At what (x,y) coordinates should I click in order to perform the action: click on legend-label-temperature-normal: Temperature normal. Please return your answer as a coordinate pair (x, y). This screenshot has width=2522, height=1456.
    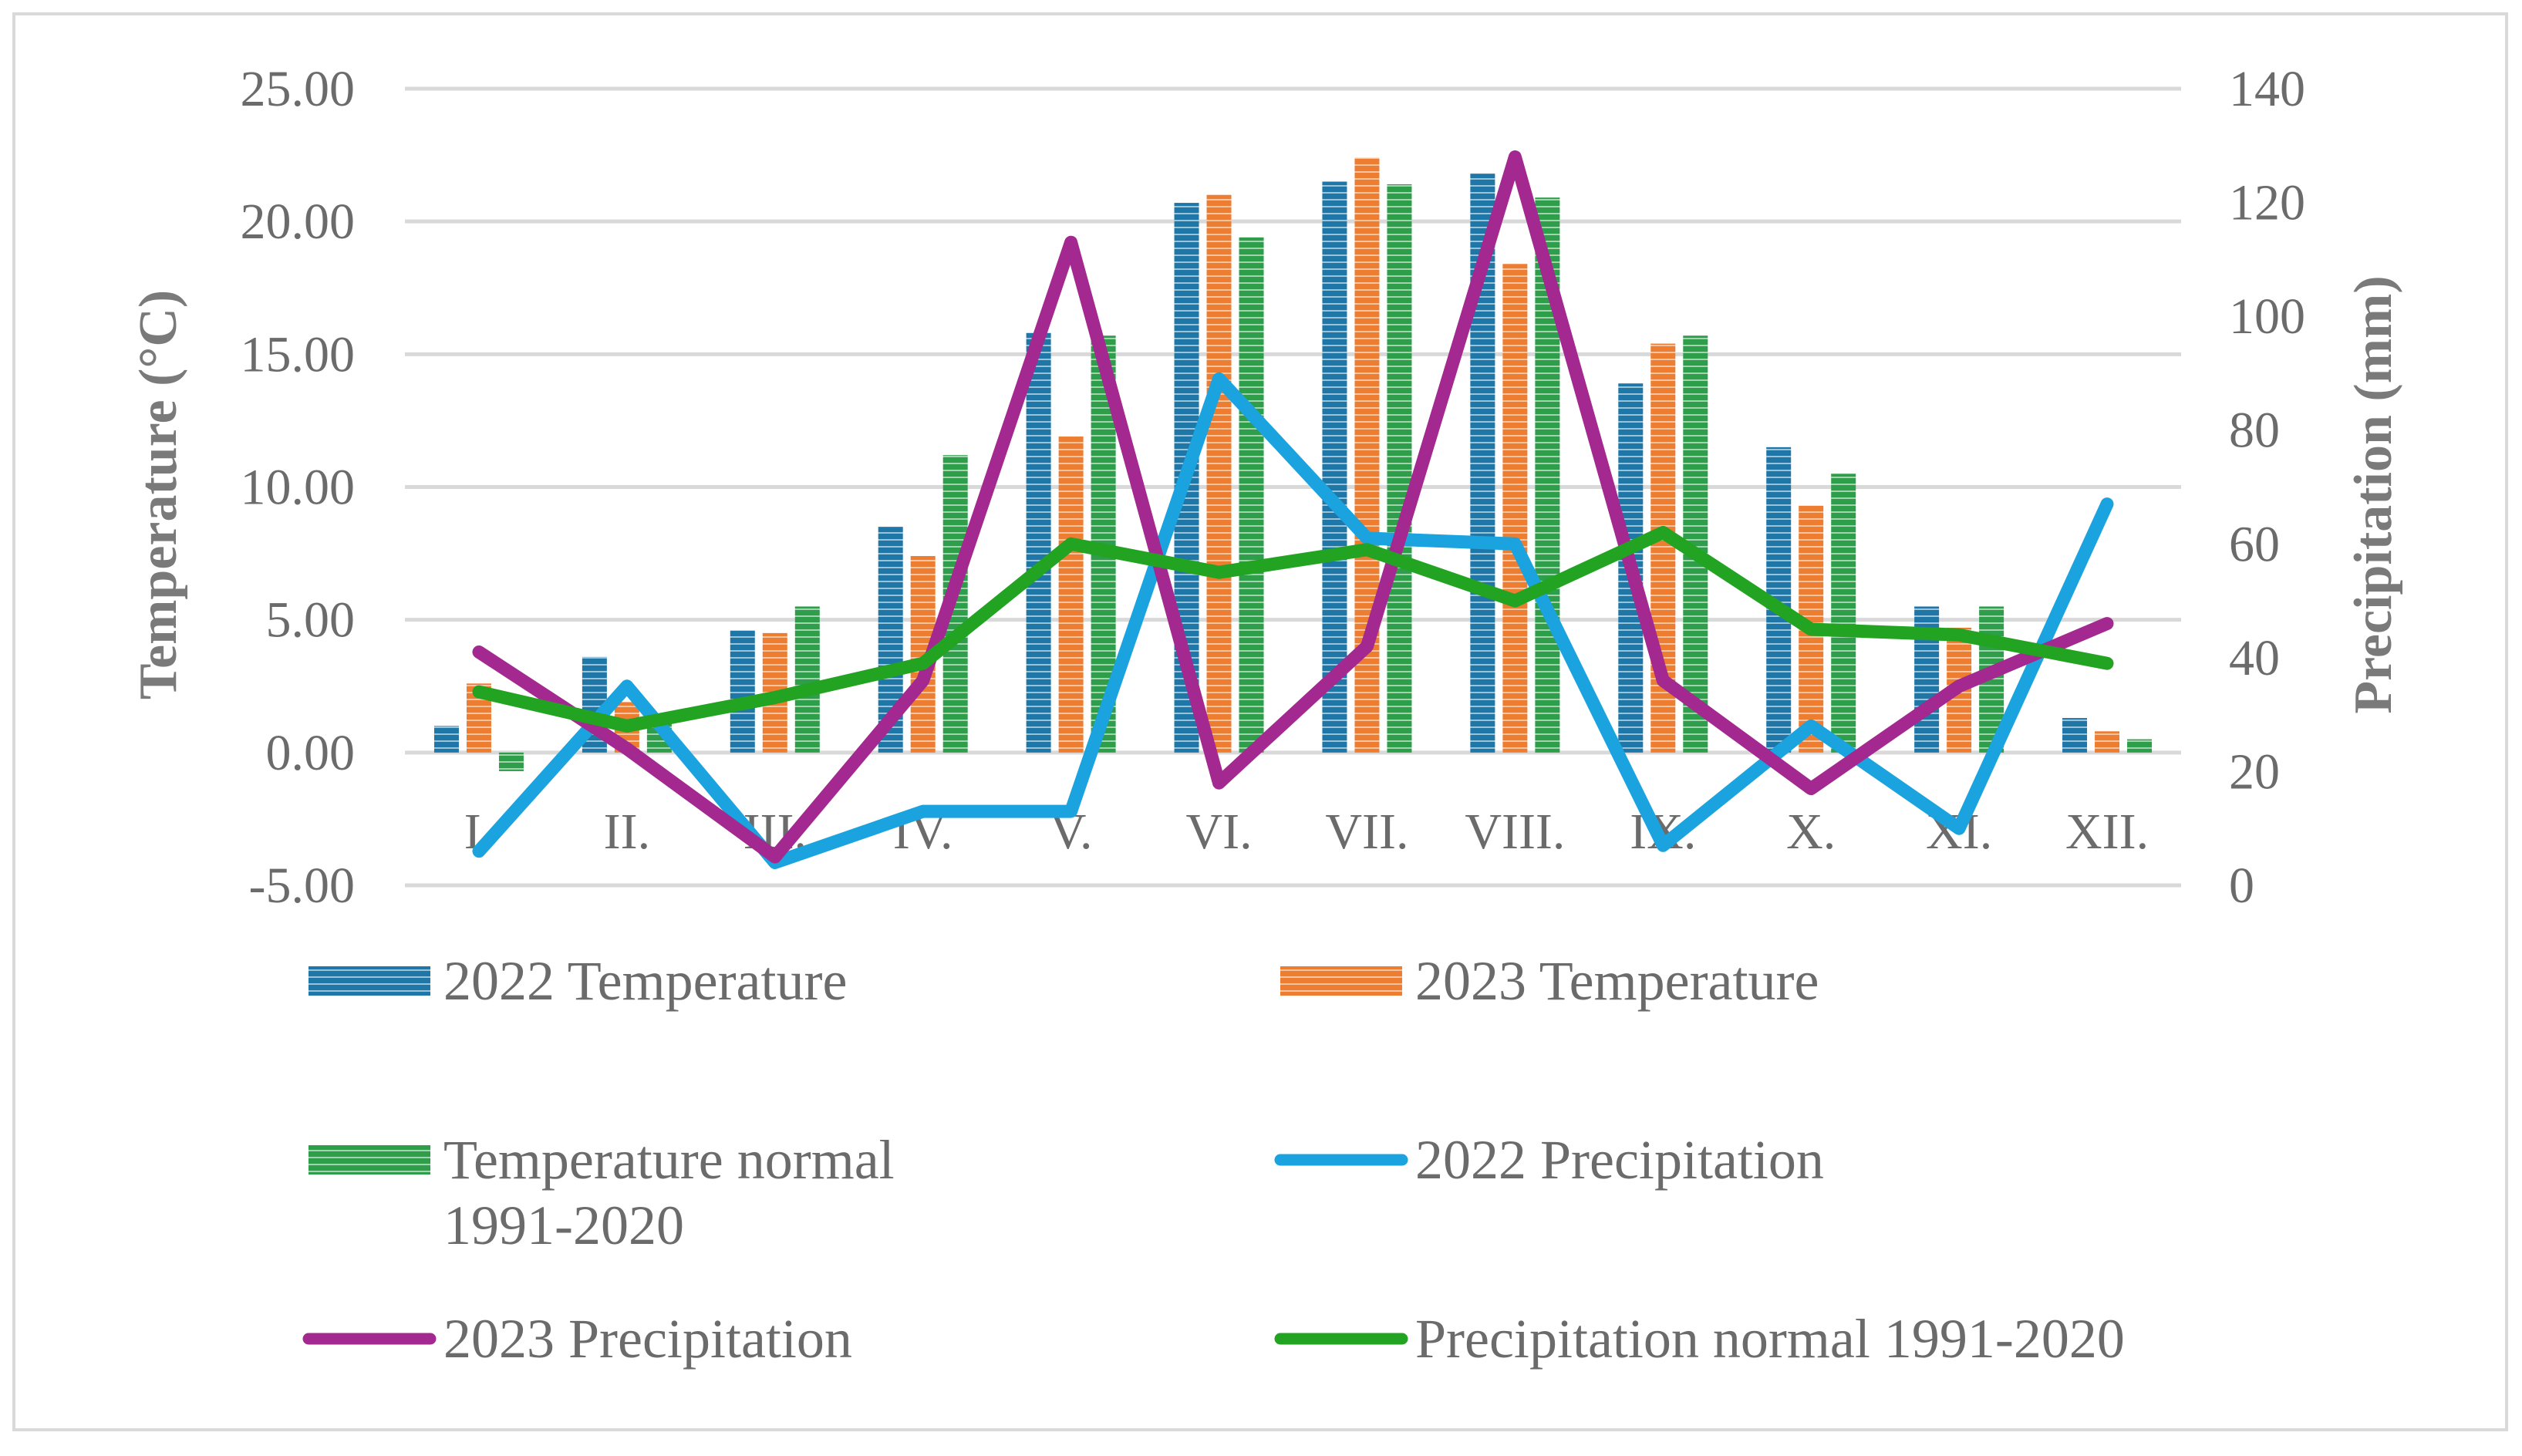
    Looking at the image, I should click on (669, 1160).